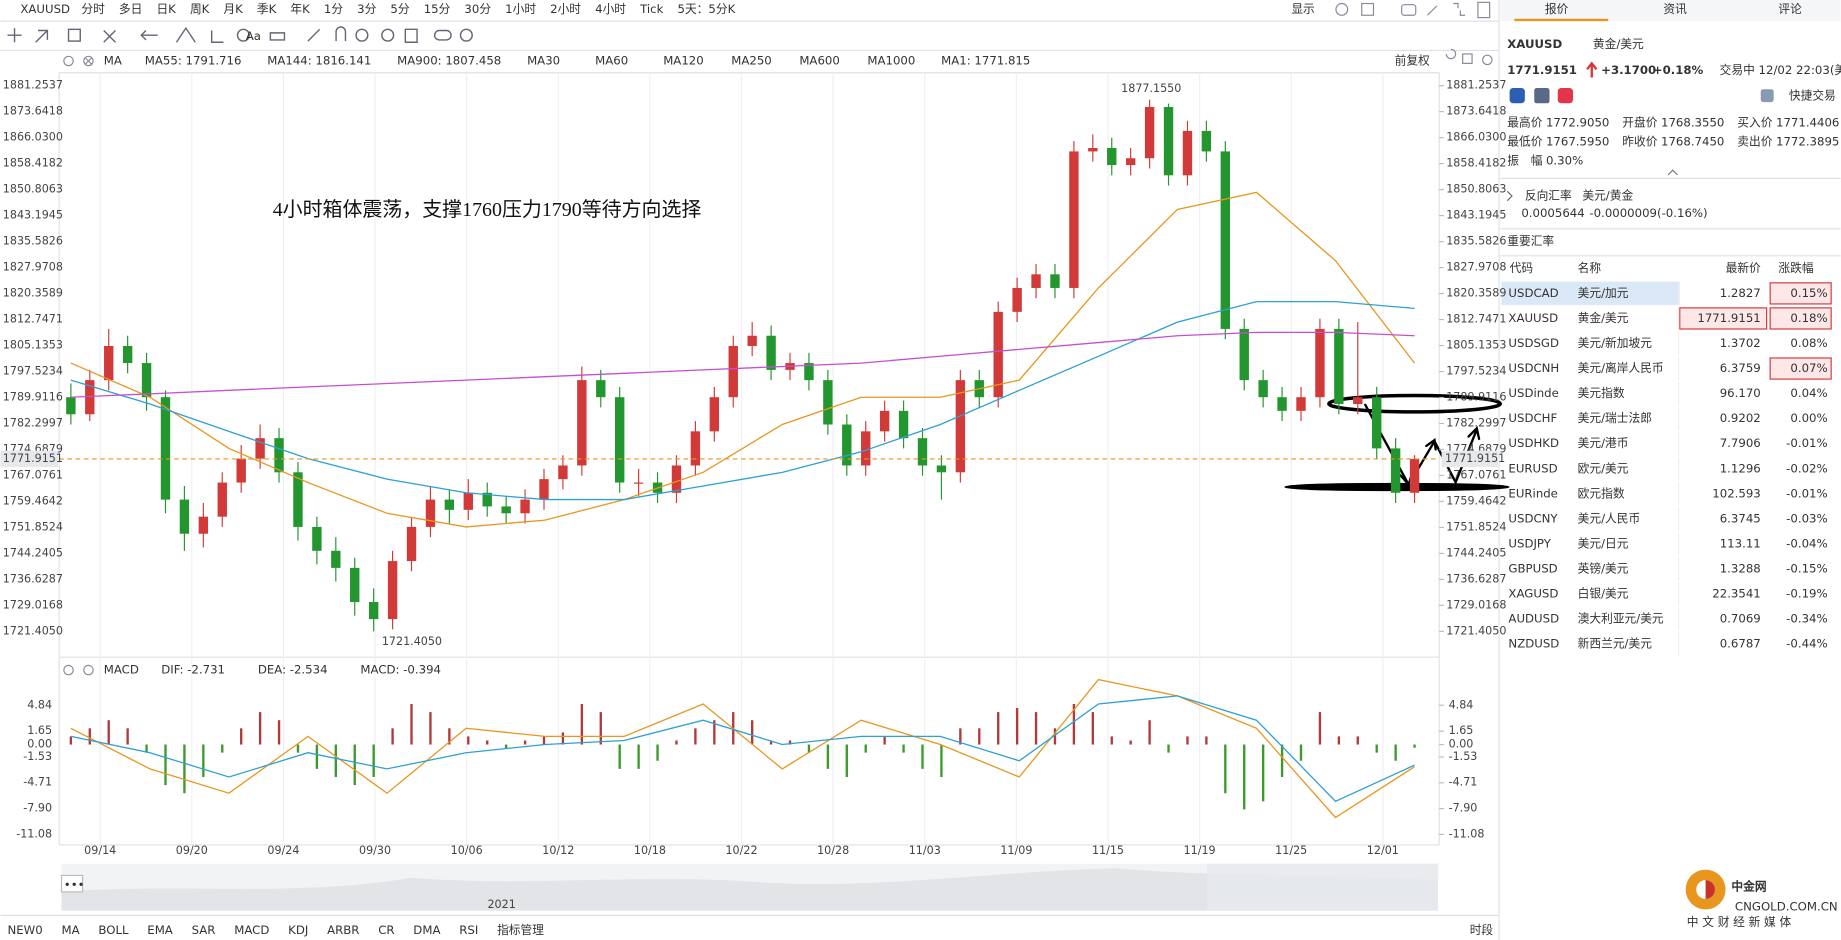 This screenshot has width=1841, height=940. What do you see at coordinates (253, 36) in the screenshot?
I see `text-tool: Aa` at bounding box center [253, 36].